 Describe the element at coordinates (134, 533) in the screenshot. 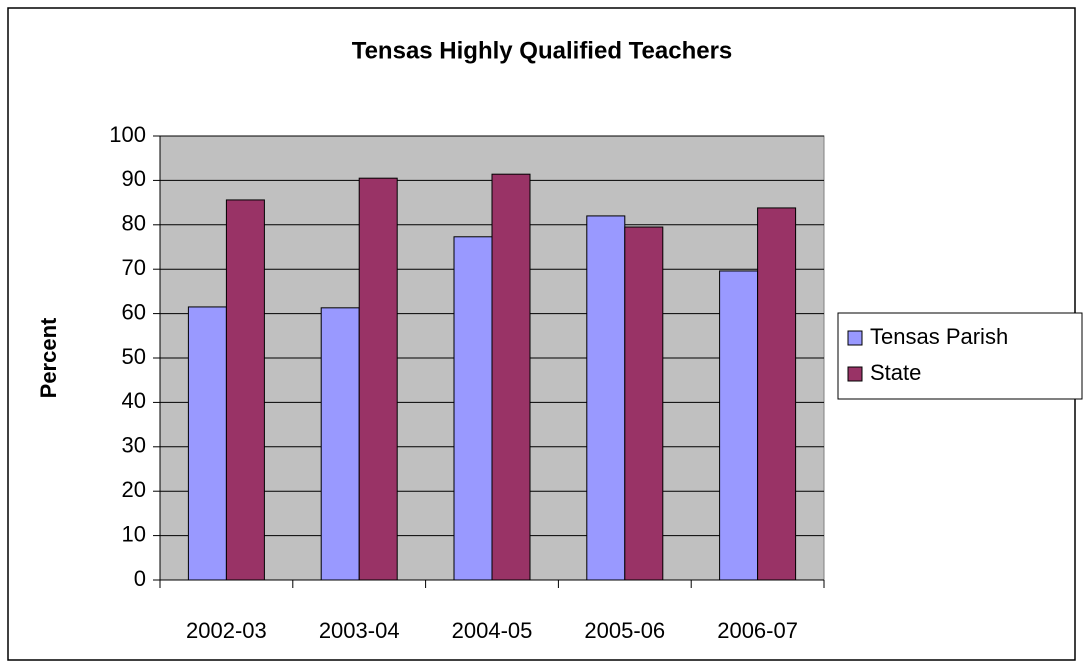

I see `y-tick-label: 10` at that location.